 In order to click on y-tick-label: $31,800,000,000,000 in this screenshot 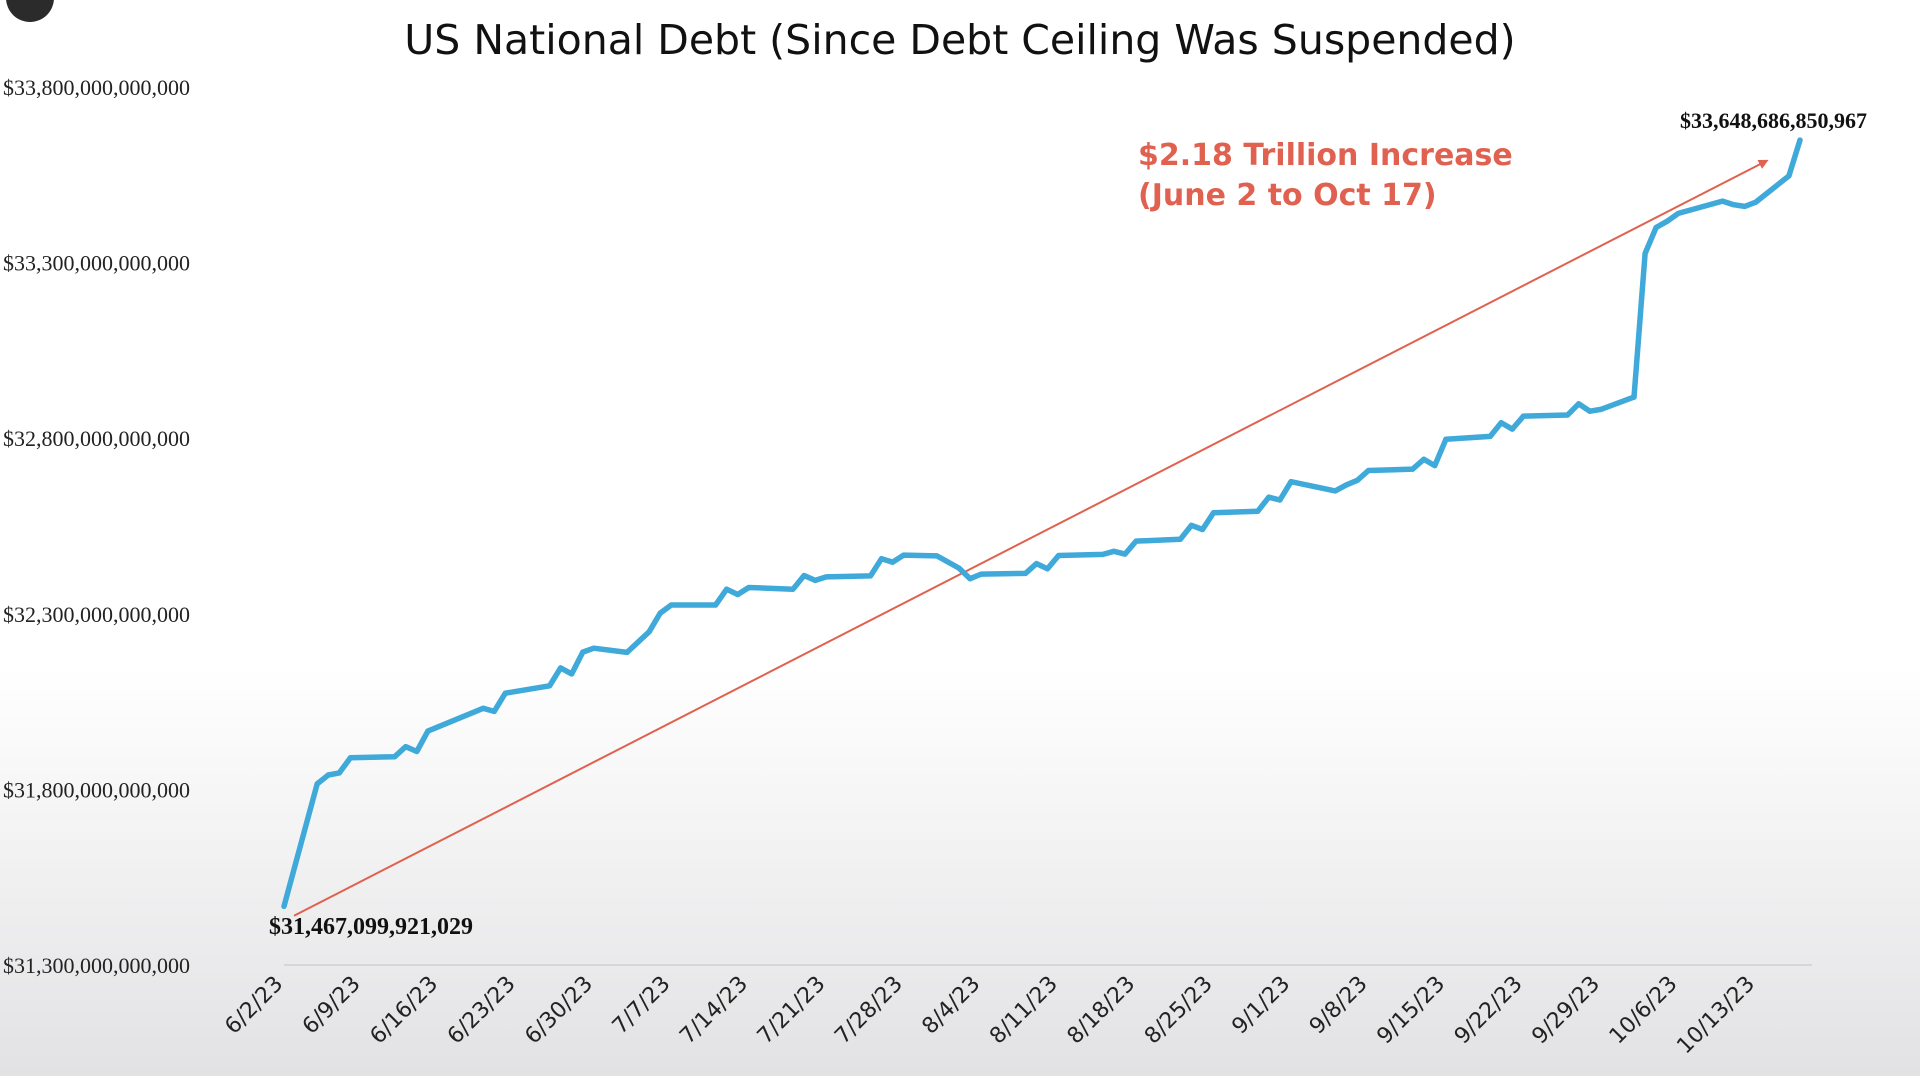, I will do `click(96, 789)`.